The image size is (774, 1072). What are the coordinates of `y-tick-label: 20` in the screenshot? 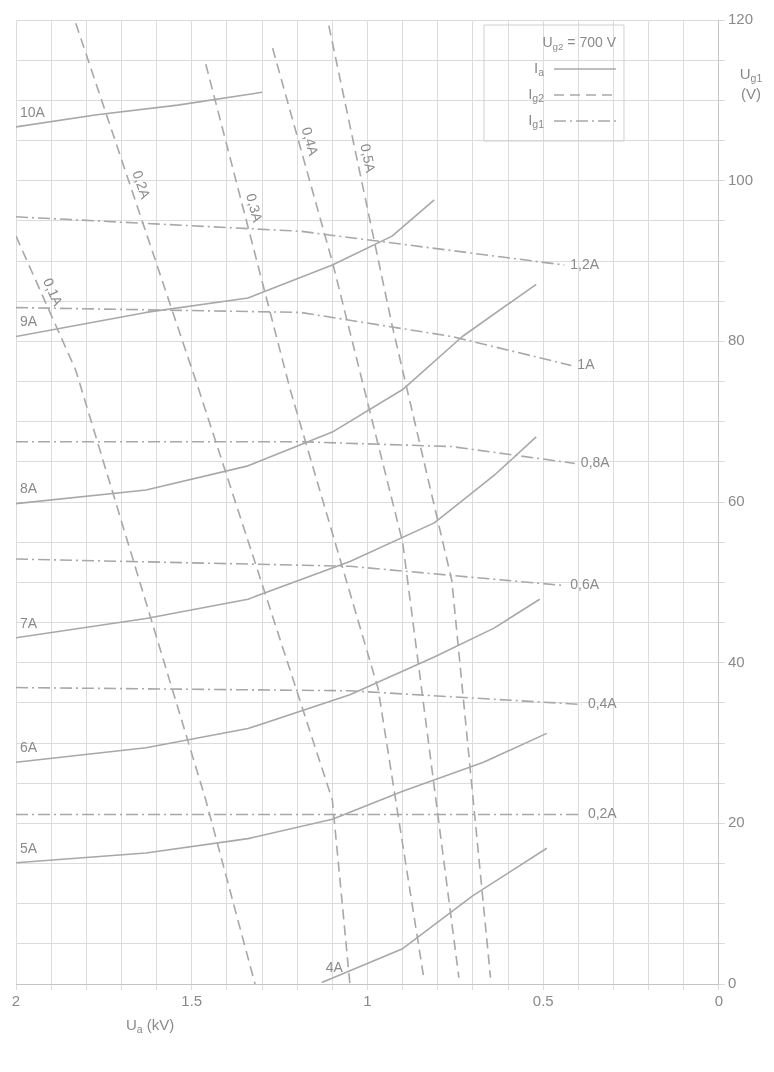 It's located at (736, 822).